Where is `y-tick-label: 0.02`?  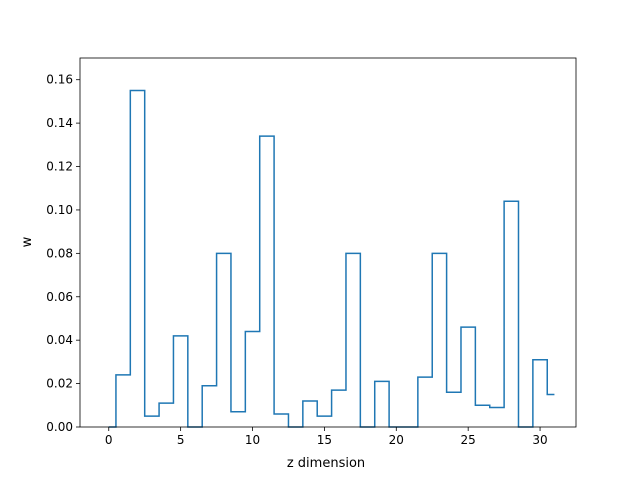 y-tick-label: 0.02 is located at coordinates (59, 384).